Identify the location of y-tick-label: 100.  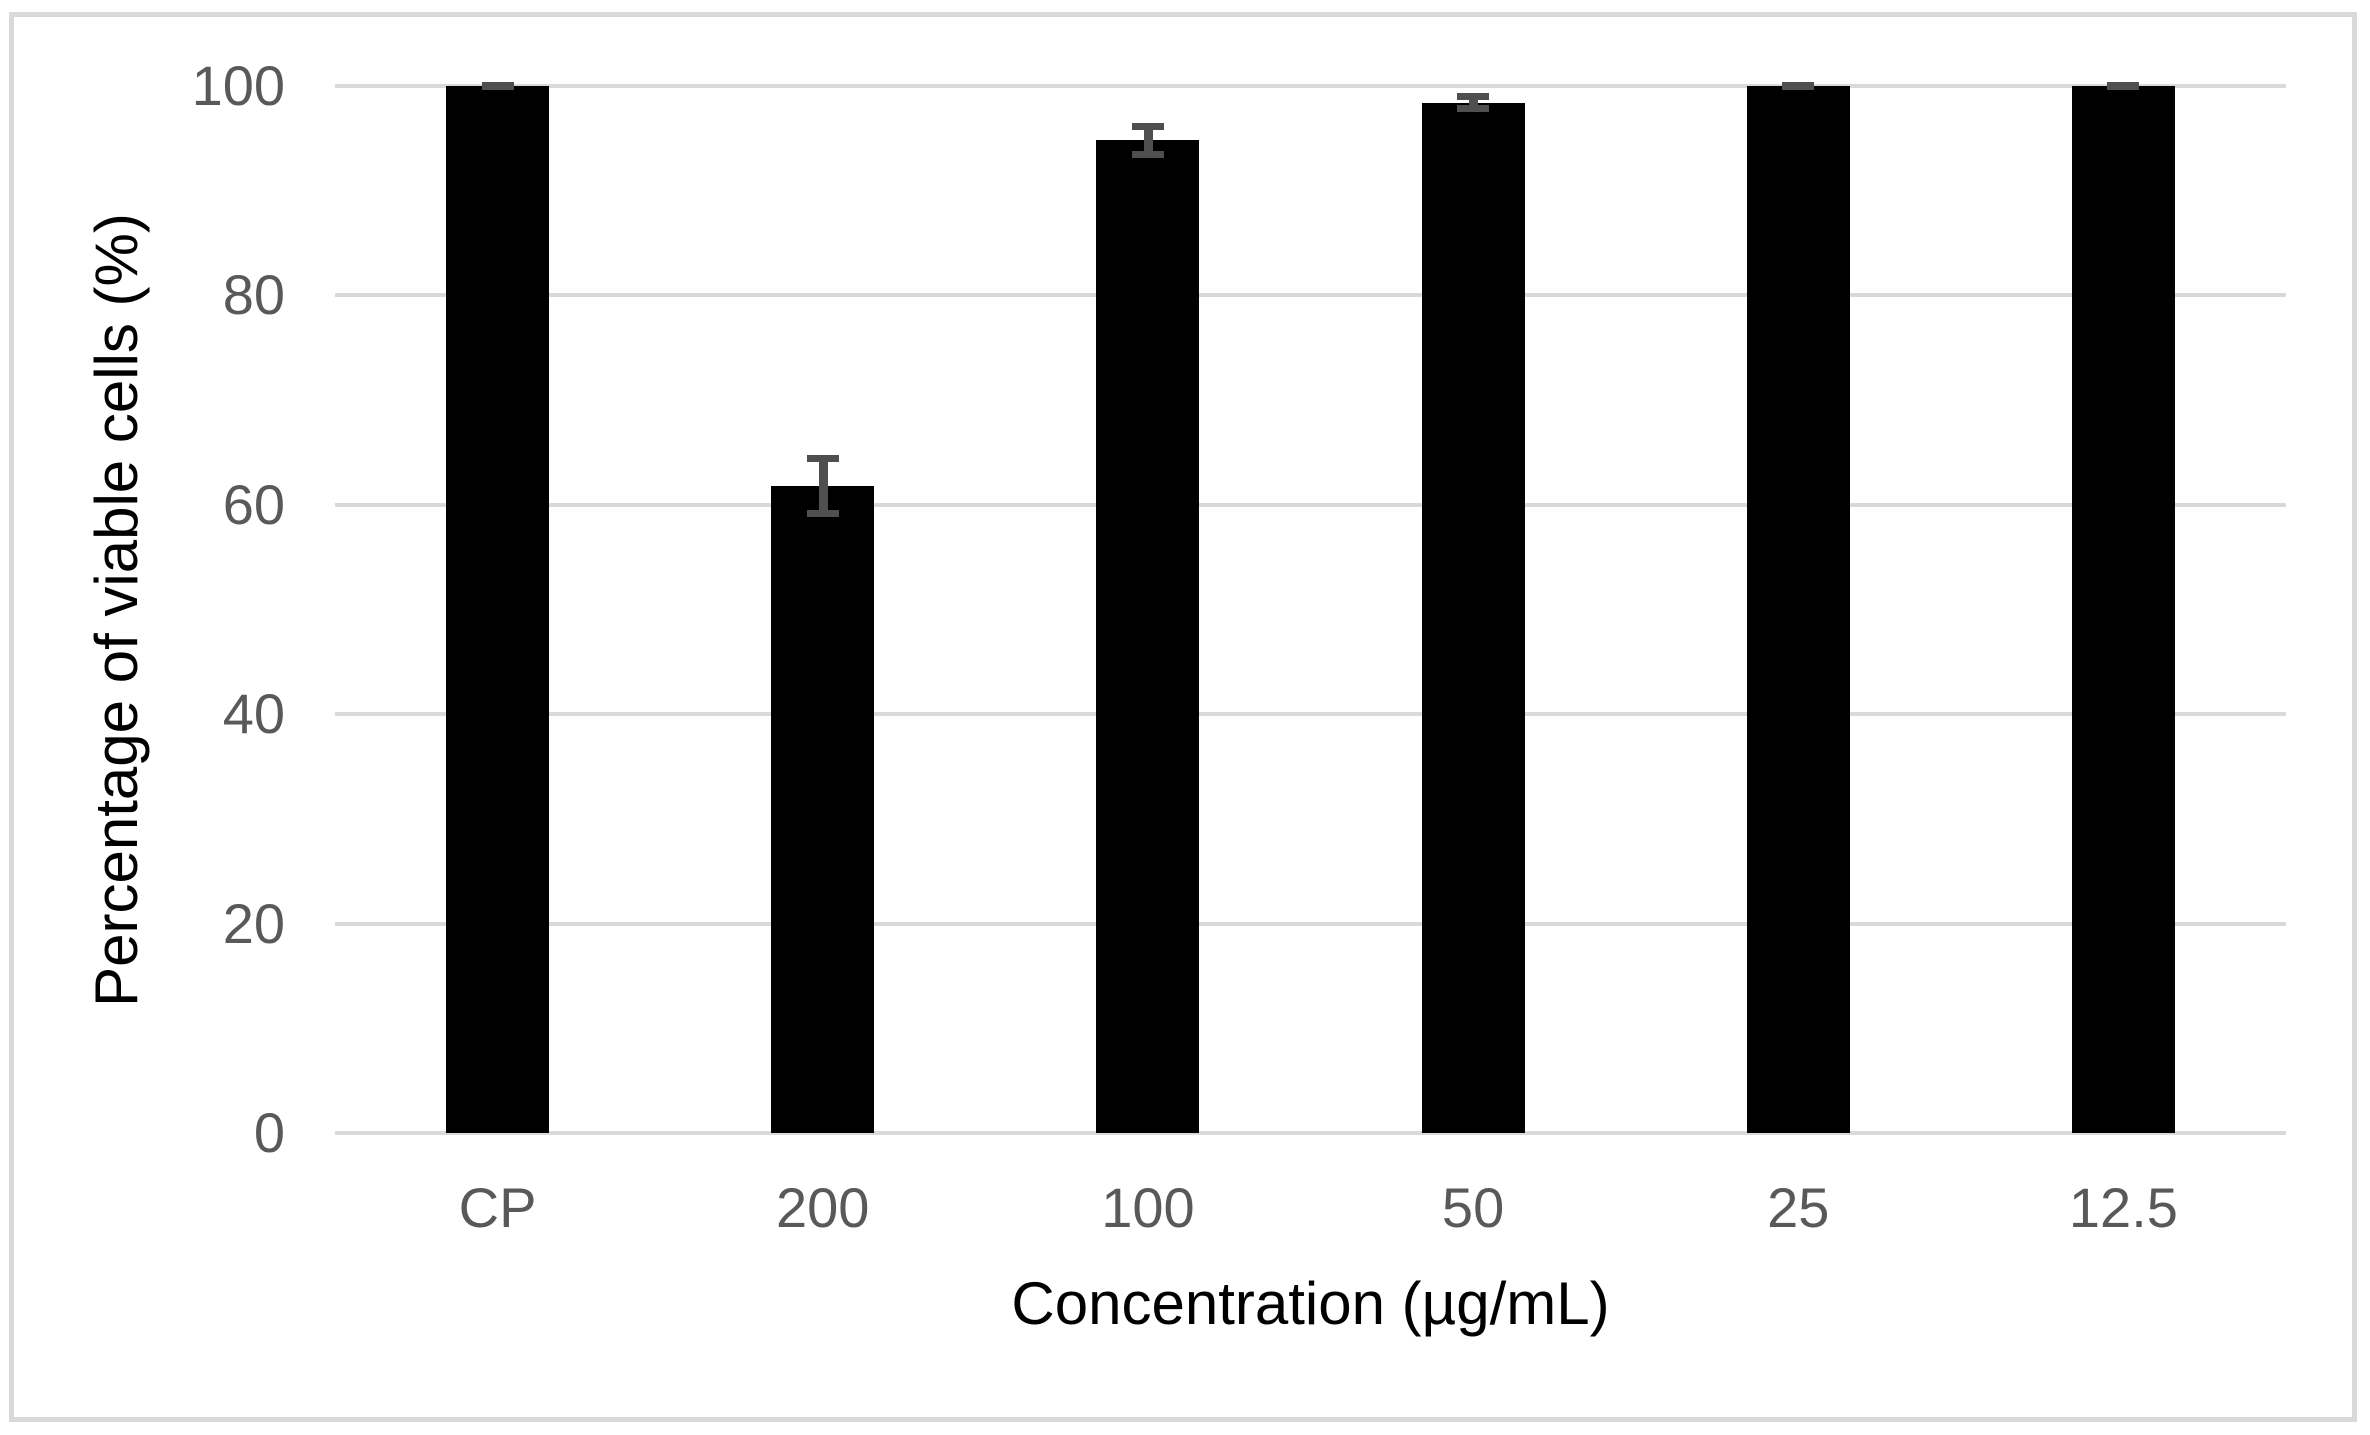
(238, 85).